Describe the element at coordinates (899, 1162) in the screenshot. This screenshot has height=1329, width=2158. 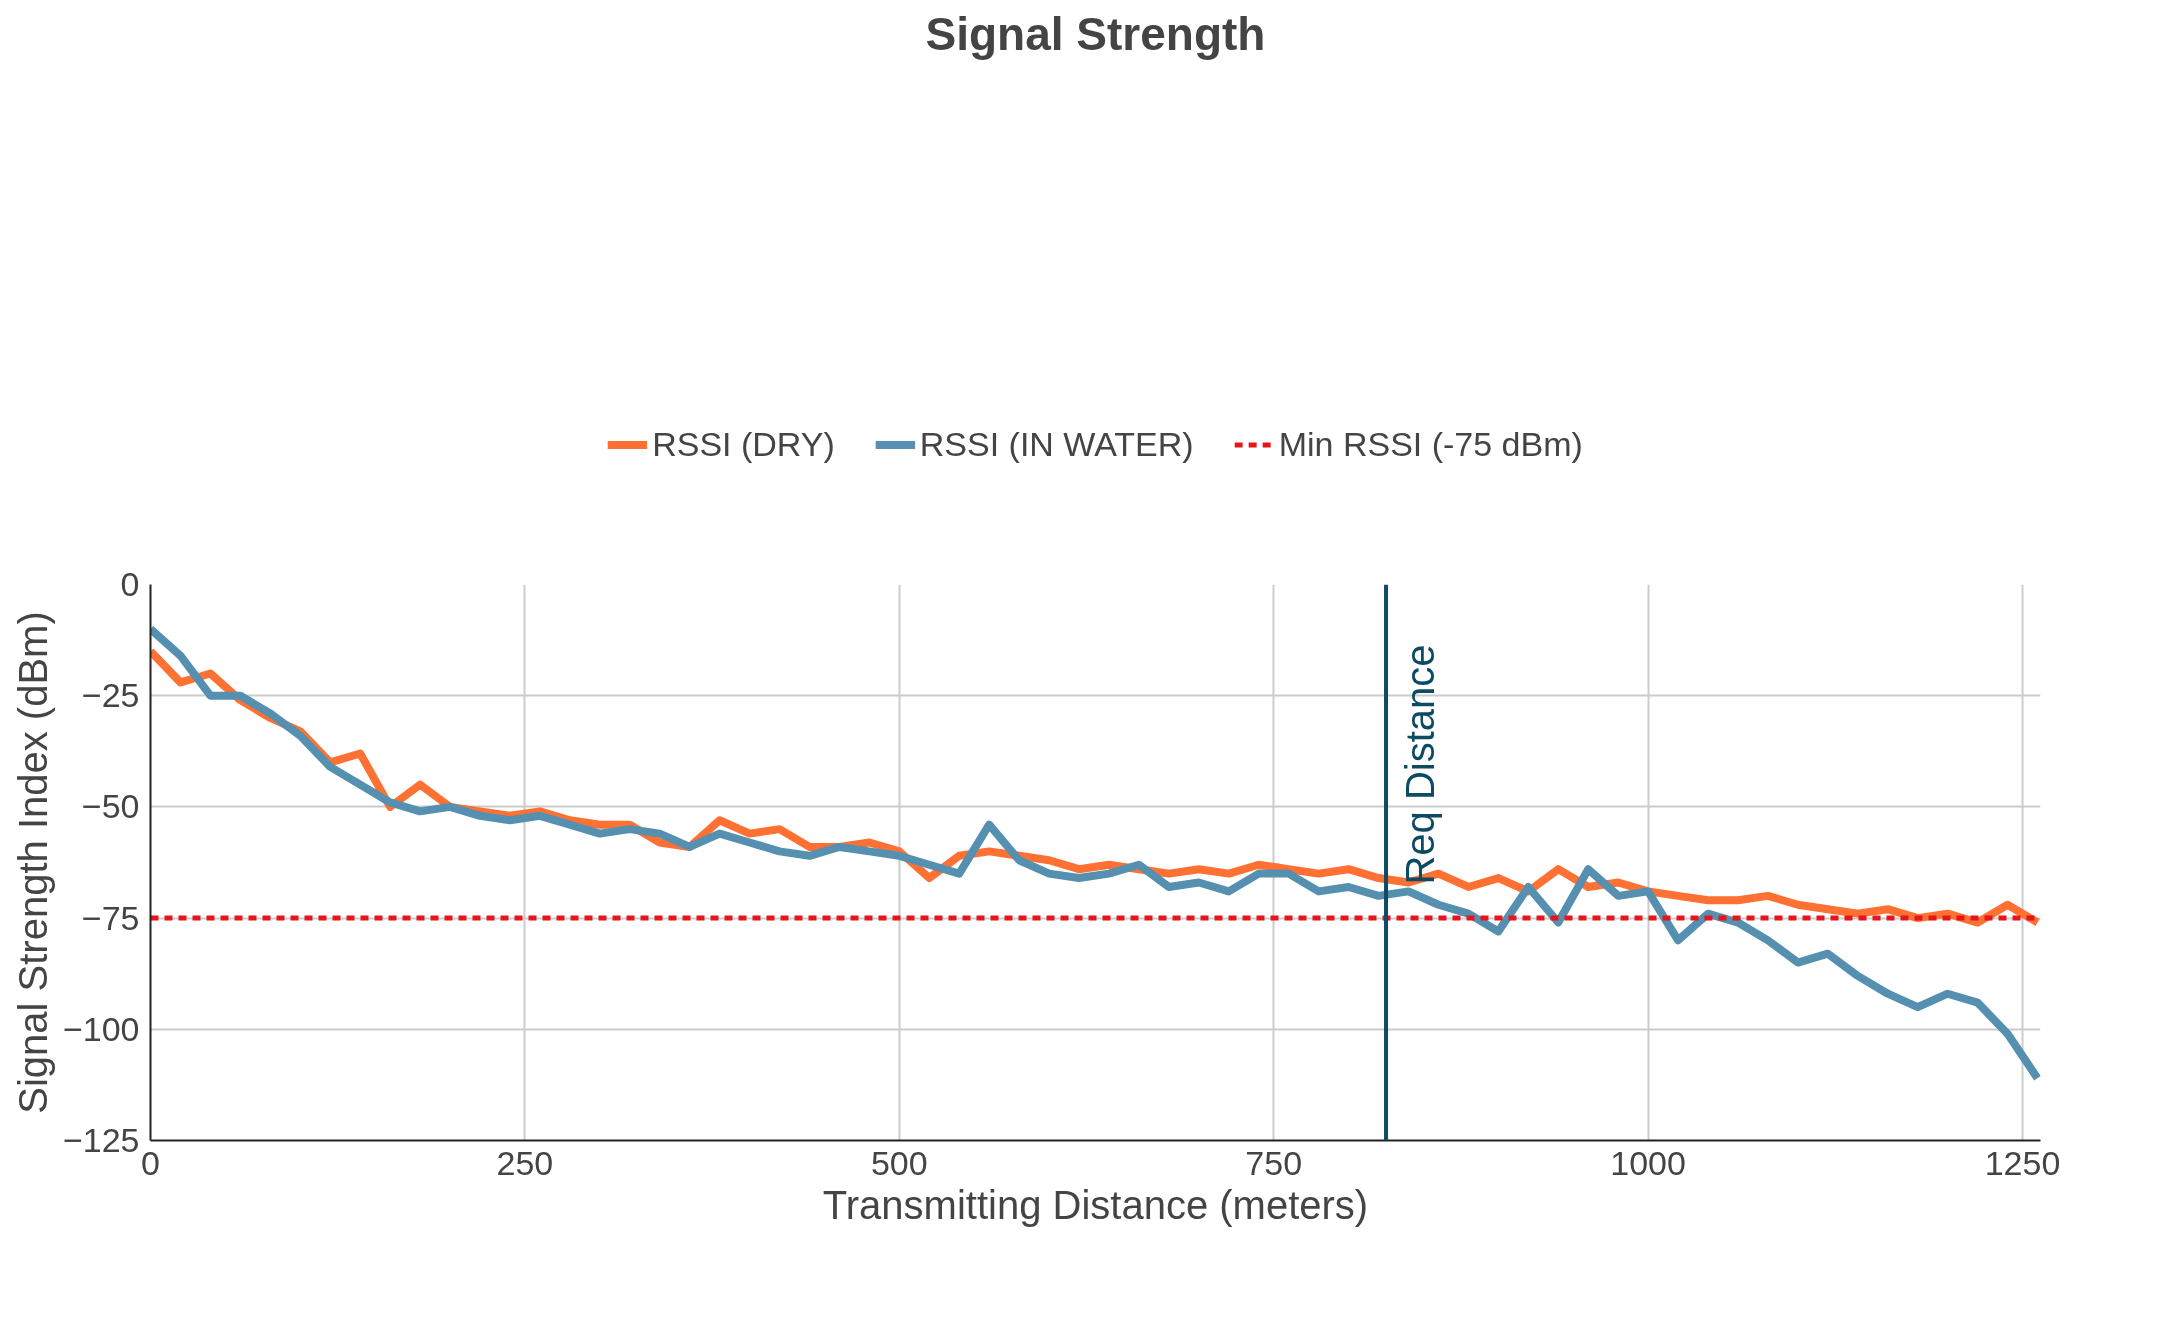
I see `x-tick-label: 500` at that location.